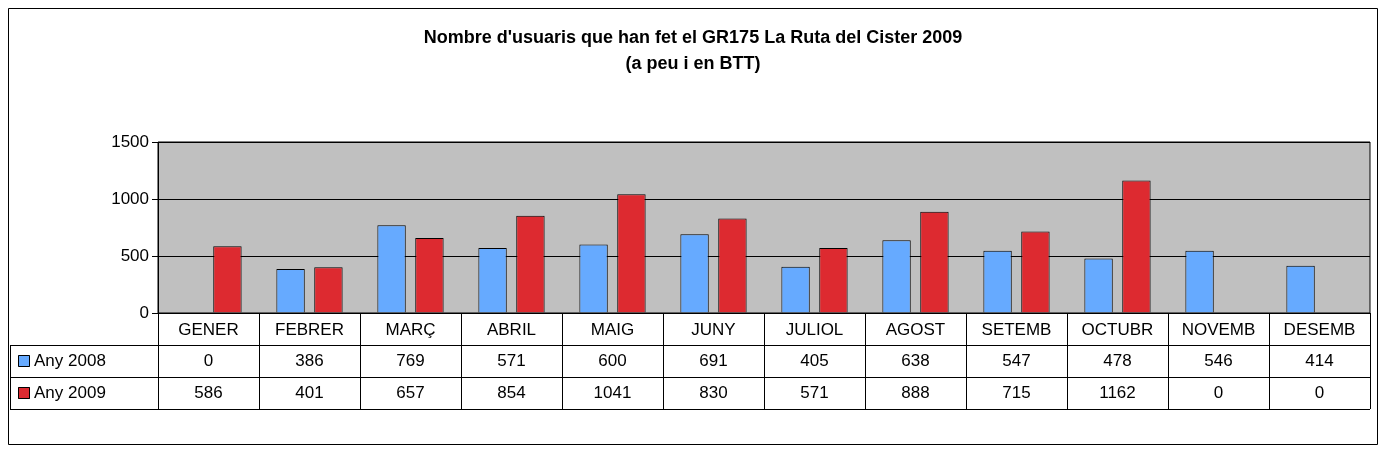 The height and width of the screenshot is (453, 1386). Describe the element at coordinates (915, 392) in the screenshot. I see `data-label: 888` at that location.